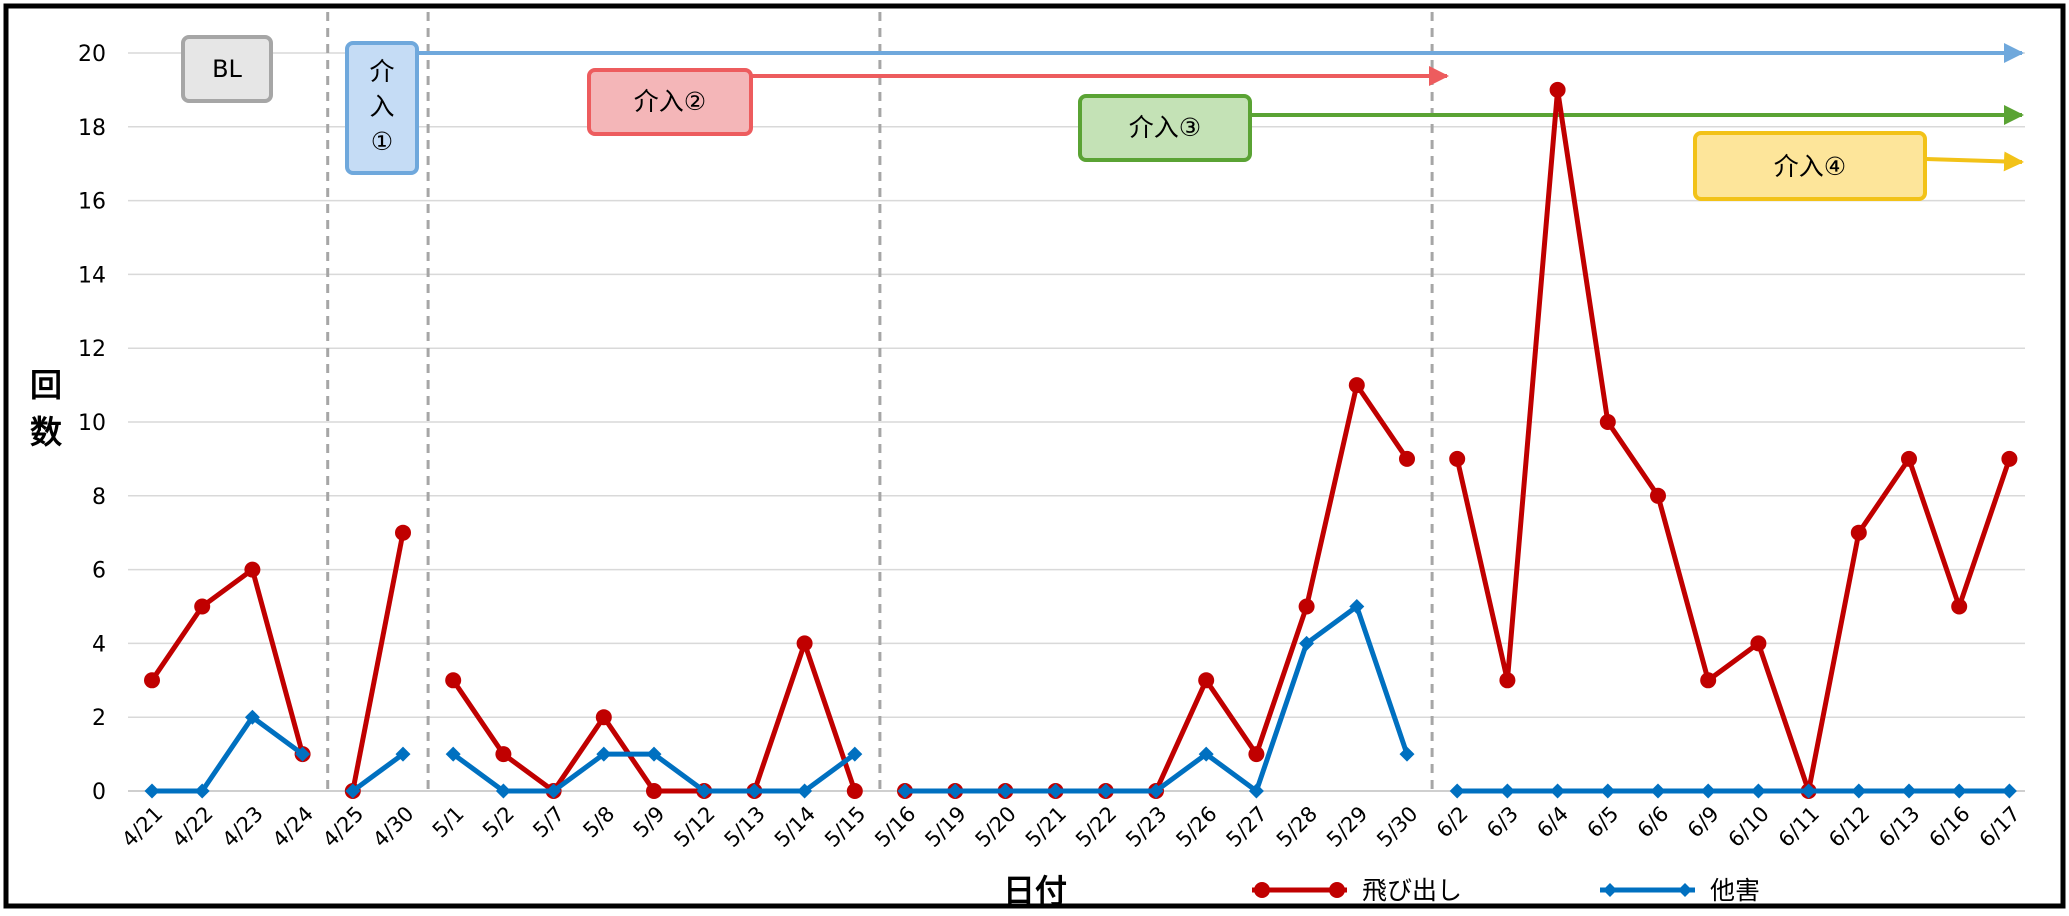  Describe the element at coordinates (1974, 161) in the screenshot. I see `phase-arrow` at that location.